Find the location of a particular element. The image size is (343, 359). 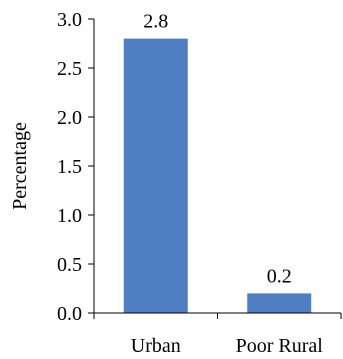

y-axis: 0.0 0.5 1.0 1.5 2.0 2.5 3.0 is located at coordinates (76, 167).